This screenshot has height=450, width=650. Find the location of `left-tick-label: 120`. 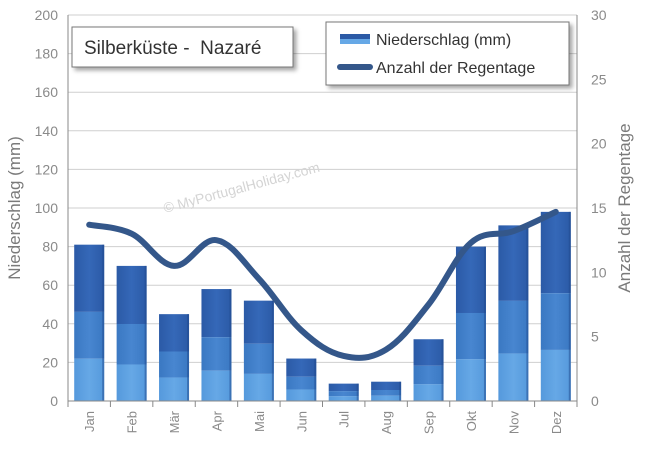

left-tick-label: 120 is located at coordinates (47, 169).